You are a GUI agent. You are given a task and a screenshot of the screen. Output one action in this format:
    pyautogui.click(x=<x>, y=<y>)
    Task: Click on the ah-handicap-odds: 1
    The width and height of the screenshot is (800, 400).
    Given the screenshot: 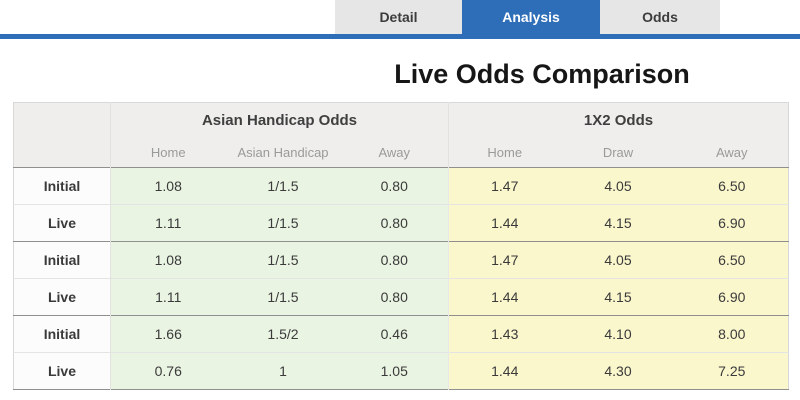 What is the action you would take?
    pyautogui.click(x=283, y=371)
    